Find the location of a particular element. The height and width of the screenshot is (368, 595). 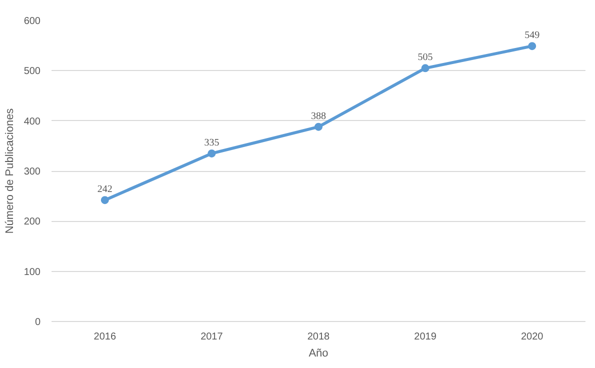

y-tick-label: 200 is located at coordinates (32, 222).